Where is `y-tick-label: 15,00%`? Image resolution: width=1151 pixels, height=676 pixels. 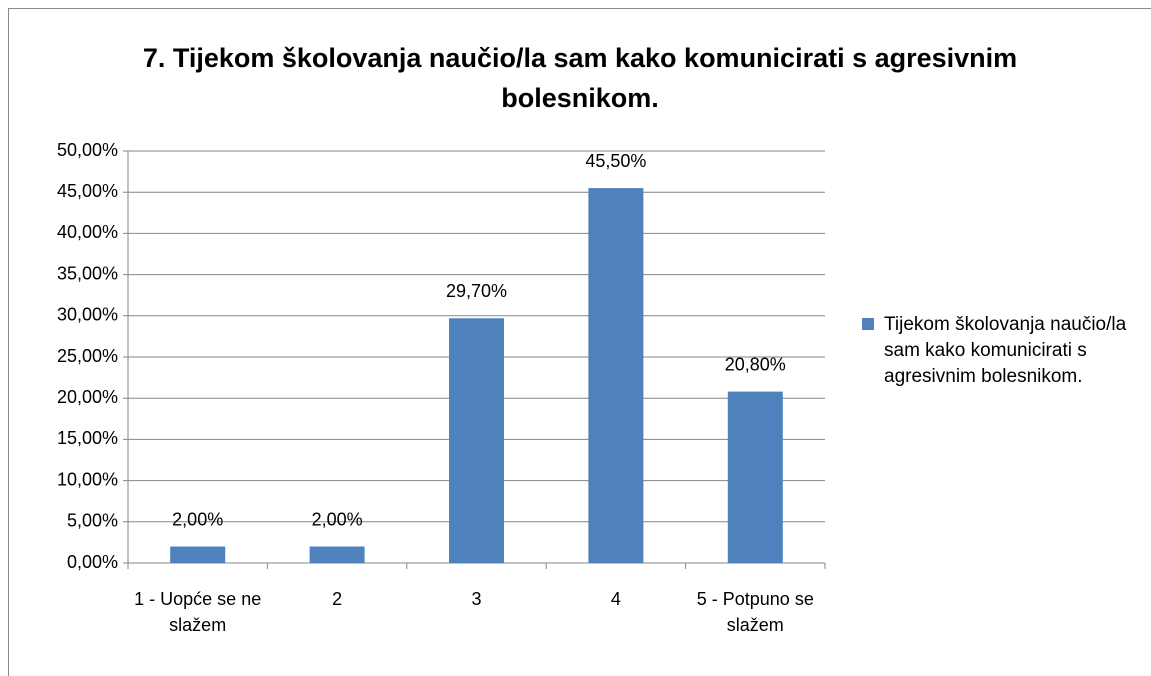 y-tick-label: 15,00% is located at coordinates (87, 438).